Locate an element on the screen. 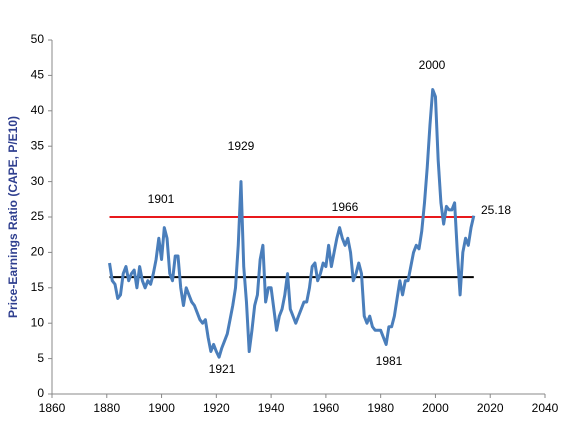 This screenshot has width=580, height=421. y-tick-label: 50 is located at coordinates (38, 39).